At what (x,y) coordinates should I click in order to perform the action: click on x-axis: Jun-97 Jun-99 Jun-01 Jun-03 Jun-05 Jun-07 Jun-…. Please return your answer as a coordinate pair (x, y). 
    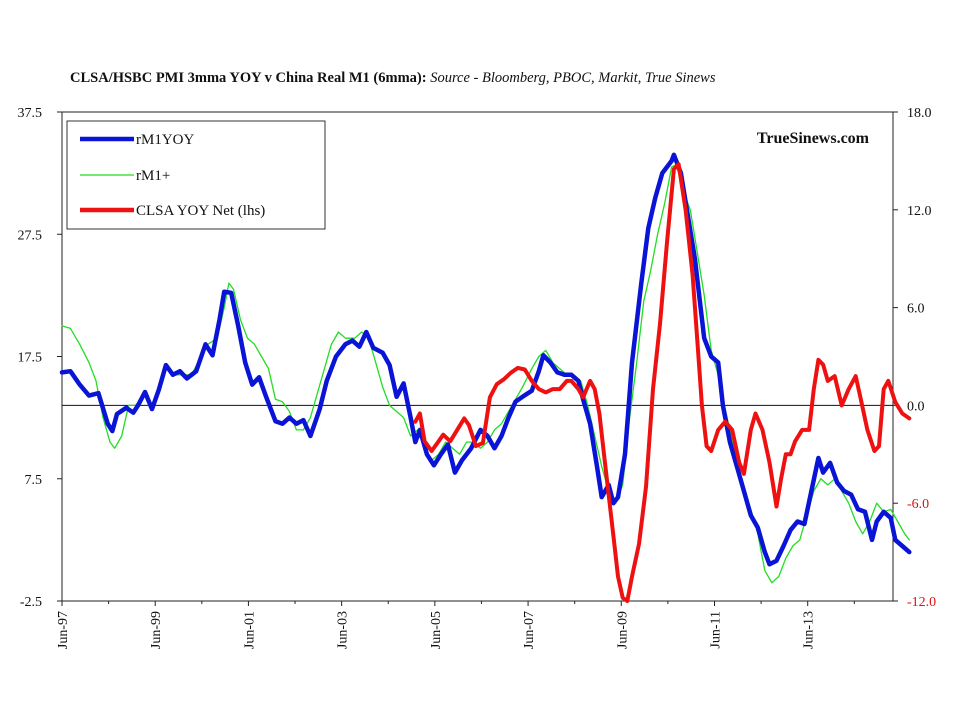
    Looking at the image, I should click on (455, 625).